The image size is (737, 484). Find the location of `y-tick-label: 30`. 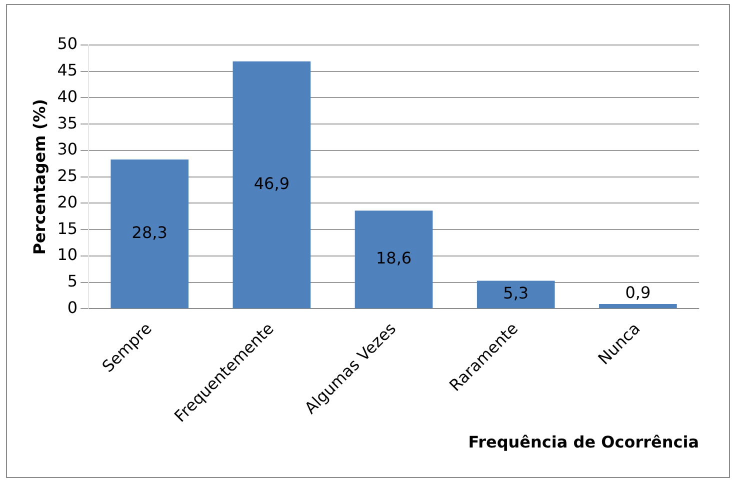

y-tick-label: 30 is located at coordinates (67, 149).